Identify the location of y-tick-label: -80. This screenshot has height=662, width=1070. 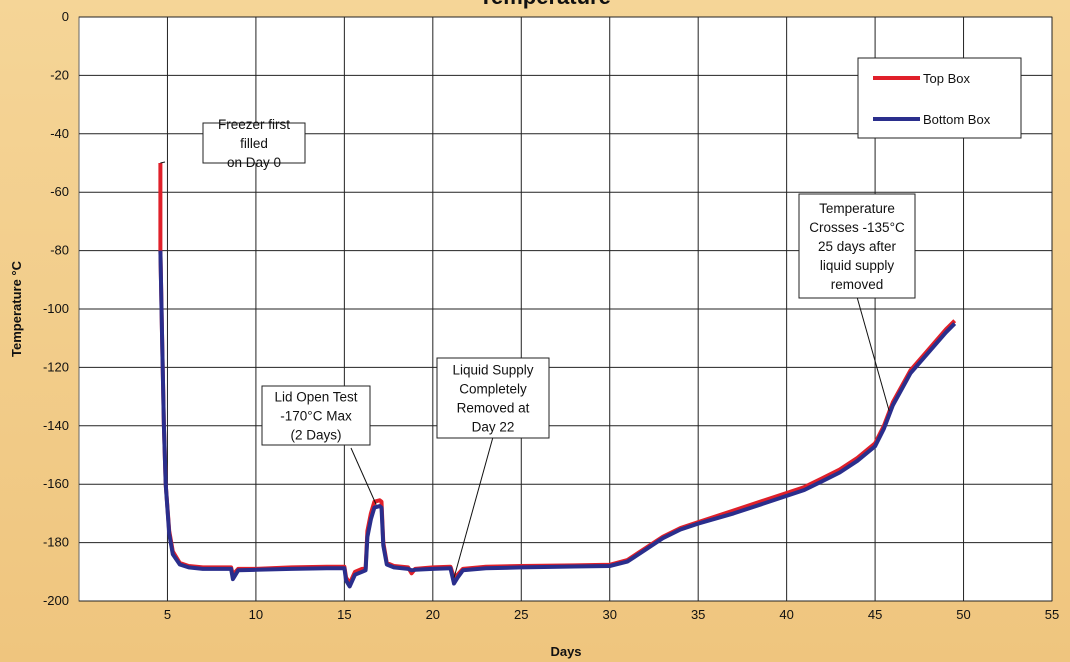
(59, 250).